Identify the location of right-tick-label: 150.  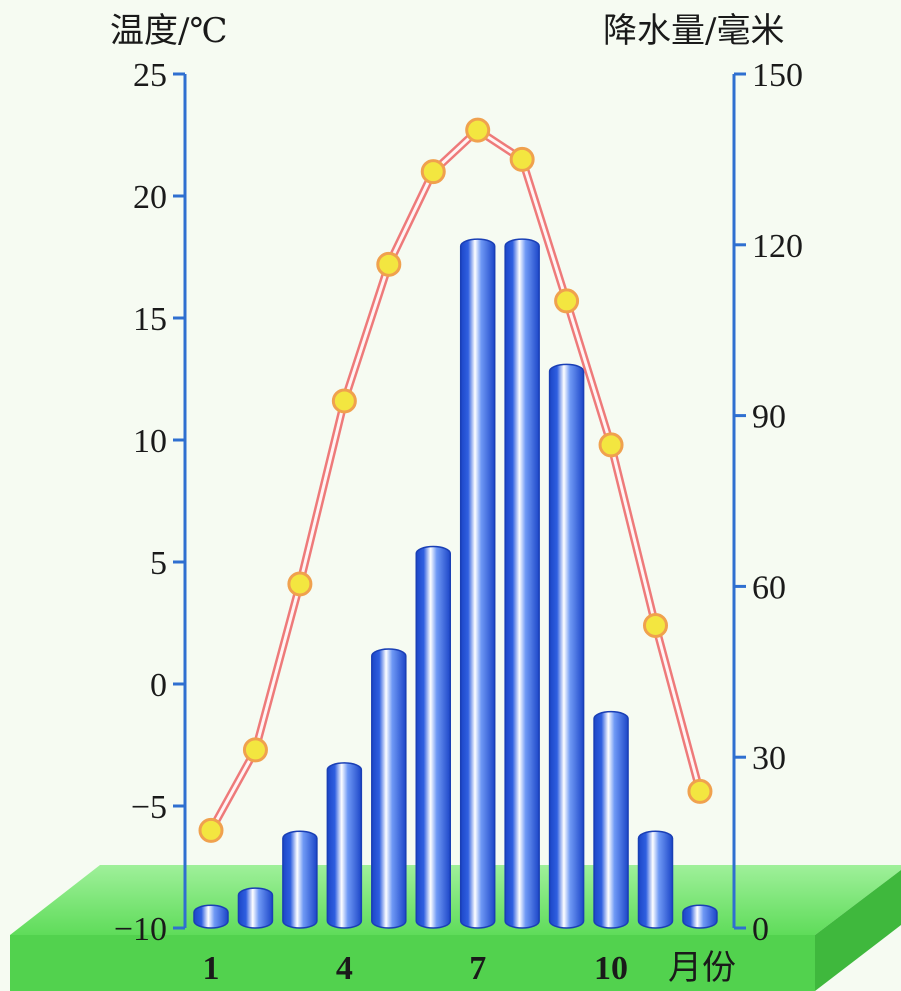
(777, 75).